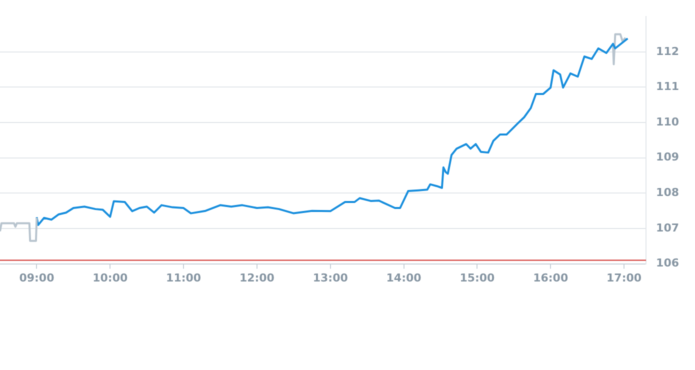 The image size is (695, 370). I want to click on y-tick-label: 109, so click(668, 157).